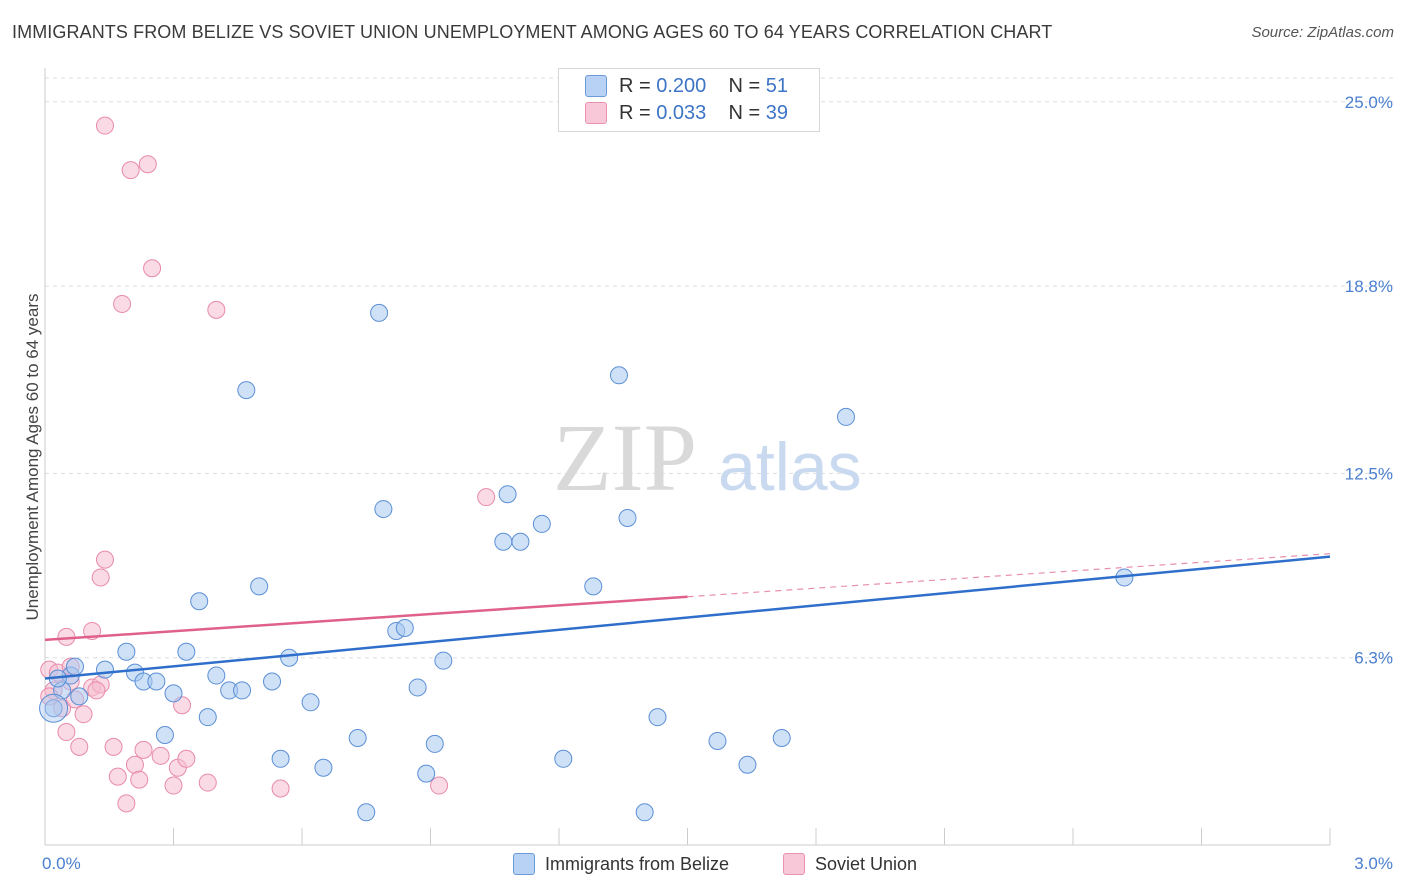  I want to click on bottom-legend-belize: Immigrants from Belize, so click(621, 864).